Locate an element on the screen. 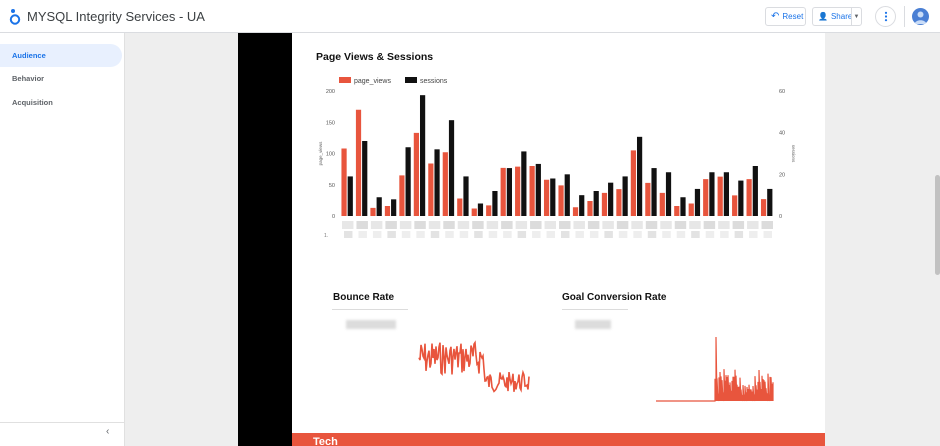 Image resolution: width=940 pixels, height=446 pixels. tech-section-header: Tech is located at coordinates (558, 439).